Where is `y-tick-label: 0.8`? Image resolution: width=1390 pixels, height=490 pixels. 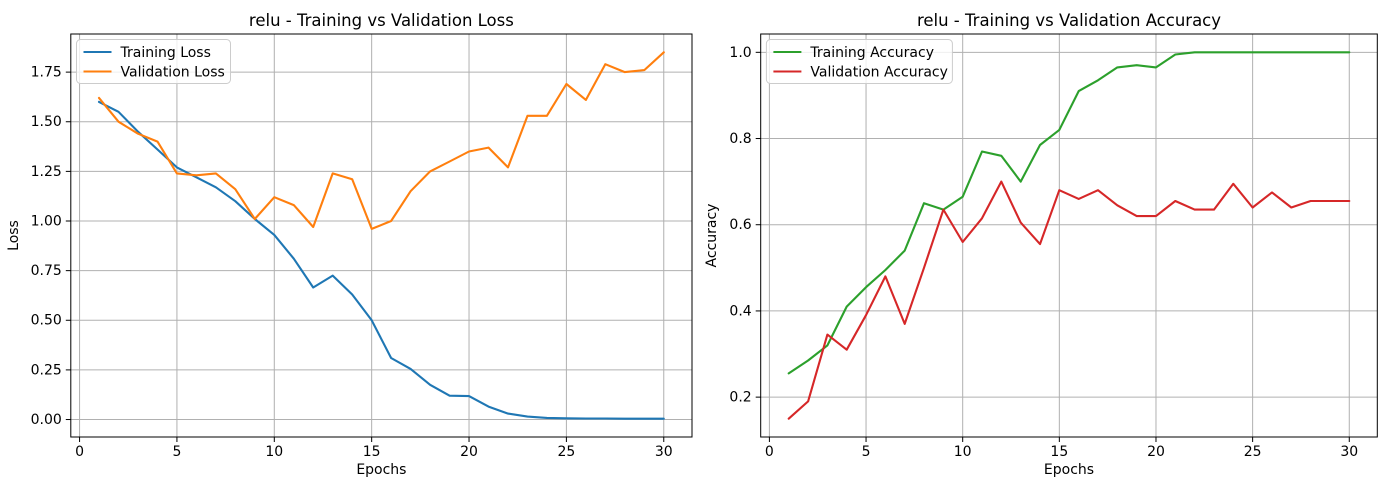
y-tick-label: 0.8 is located at coordinates (740, 139).